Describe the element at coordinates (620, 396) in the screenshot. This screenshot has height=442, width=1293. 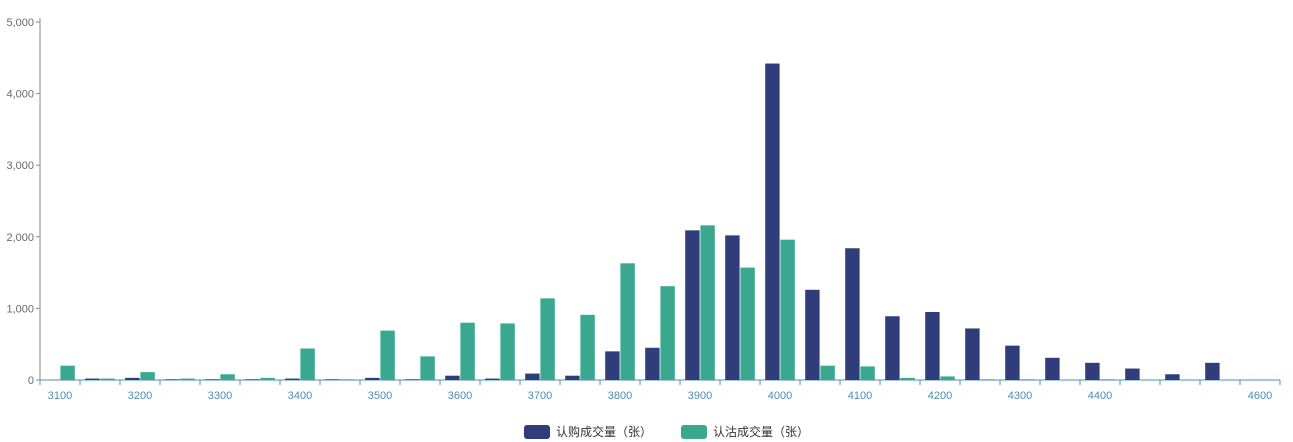
I see `x-tick-label: 3800` at that location.